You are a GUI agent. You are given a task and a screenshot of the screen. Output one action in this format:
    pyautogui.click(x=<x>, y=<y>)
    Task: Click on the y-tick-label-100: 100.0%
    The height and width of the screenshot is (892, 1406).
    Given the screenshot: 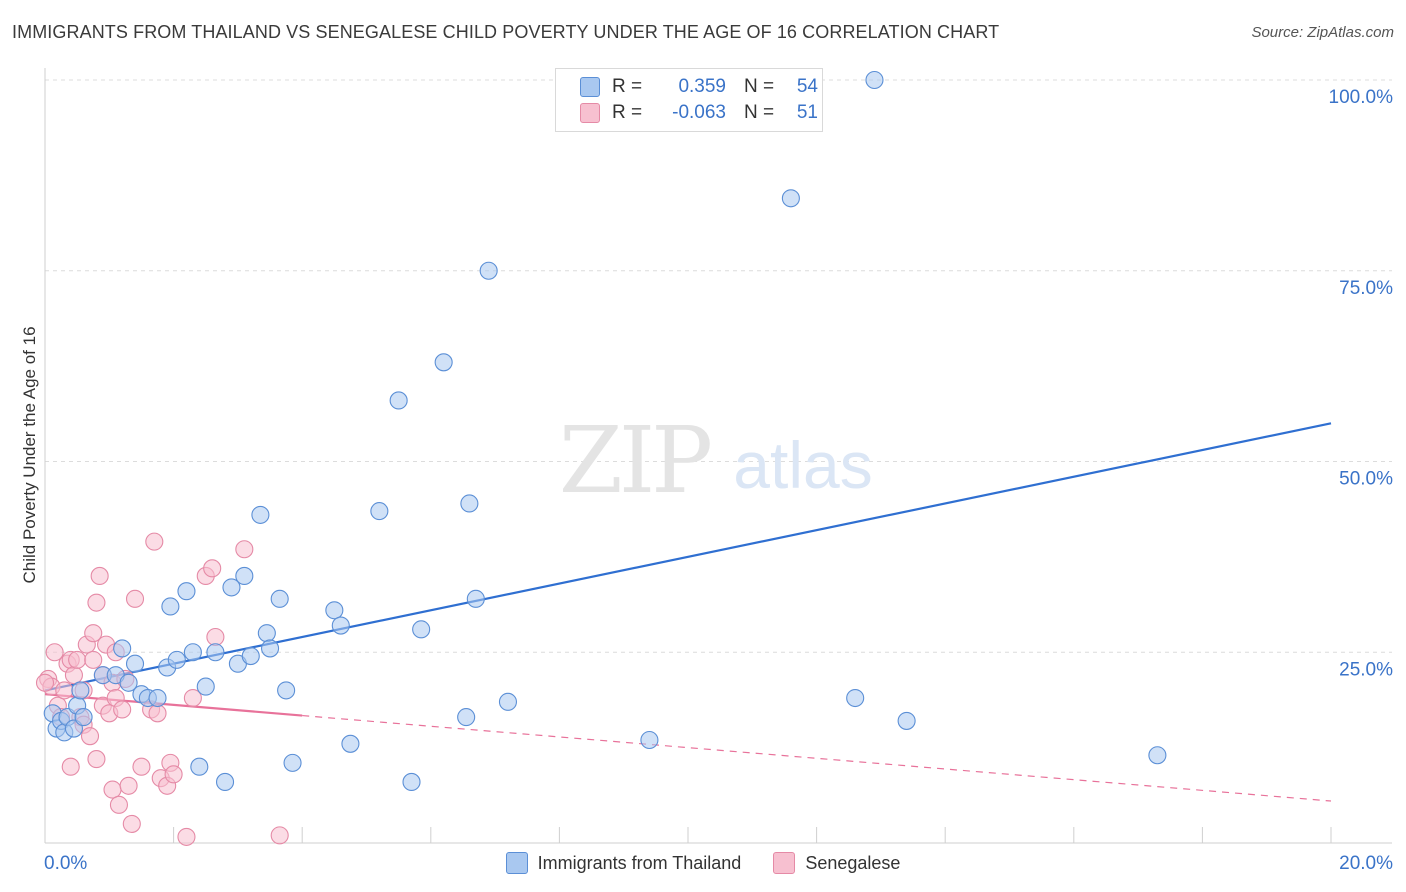 What is the action you would take?
    pyautogui.click(x=1361, y=97)
    